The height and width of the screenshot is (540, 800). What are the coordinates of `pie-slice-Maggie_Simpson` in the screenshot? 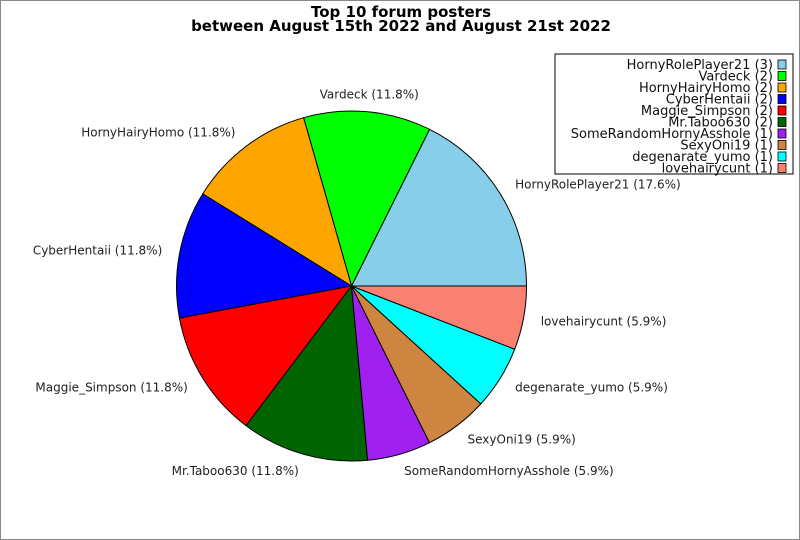 It's located at (265, 356).